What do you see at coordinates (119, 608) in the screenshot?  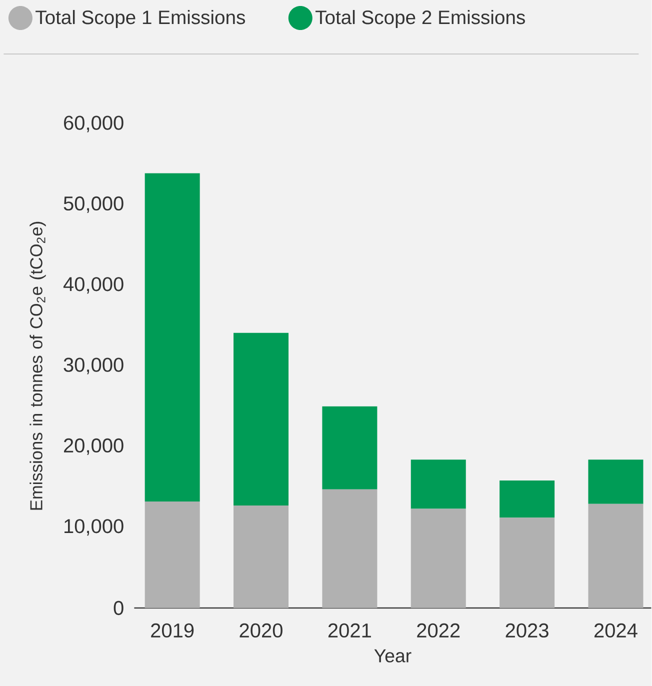 I see `y-tick-label: 0` at bounding box center [119, 608].